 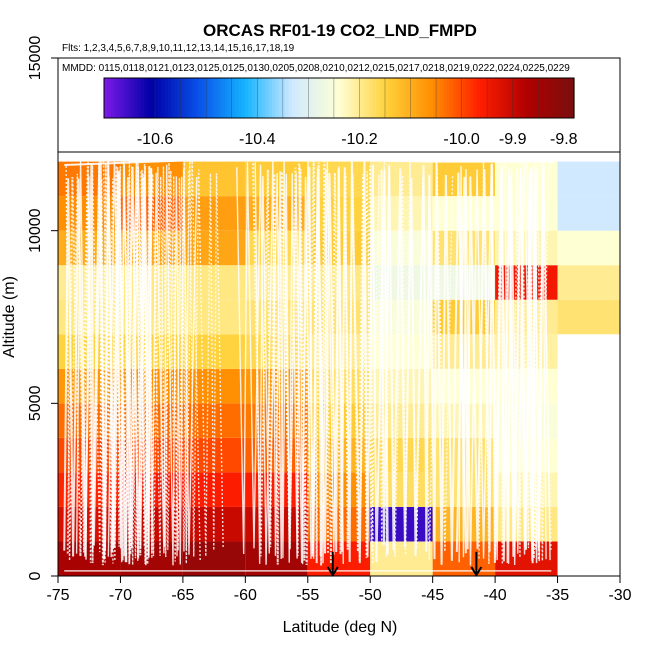 I want to click on colorbar, so click(x=339, y=98).